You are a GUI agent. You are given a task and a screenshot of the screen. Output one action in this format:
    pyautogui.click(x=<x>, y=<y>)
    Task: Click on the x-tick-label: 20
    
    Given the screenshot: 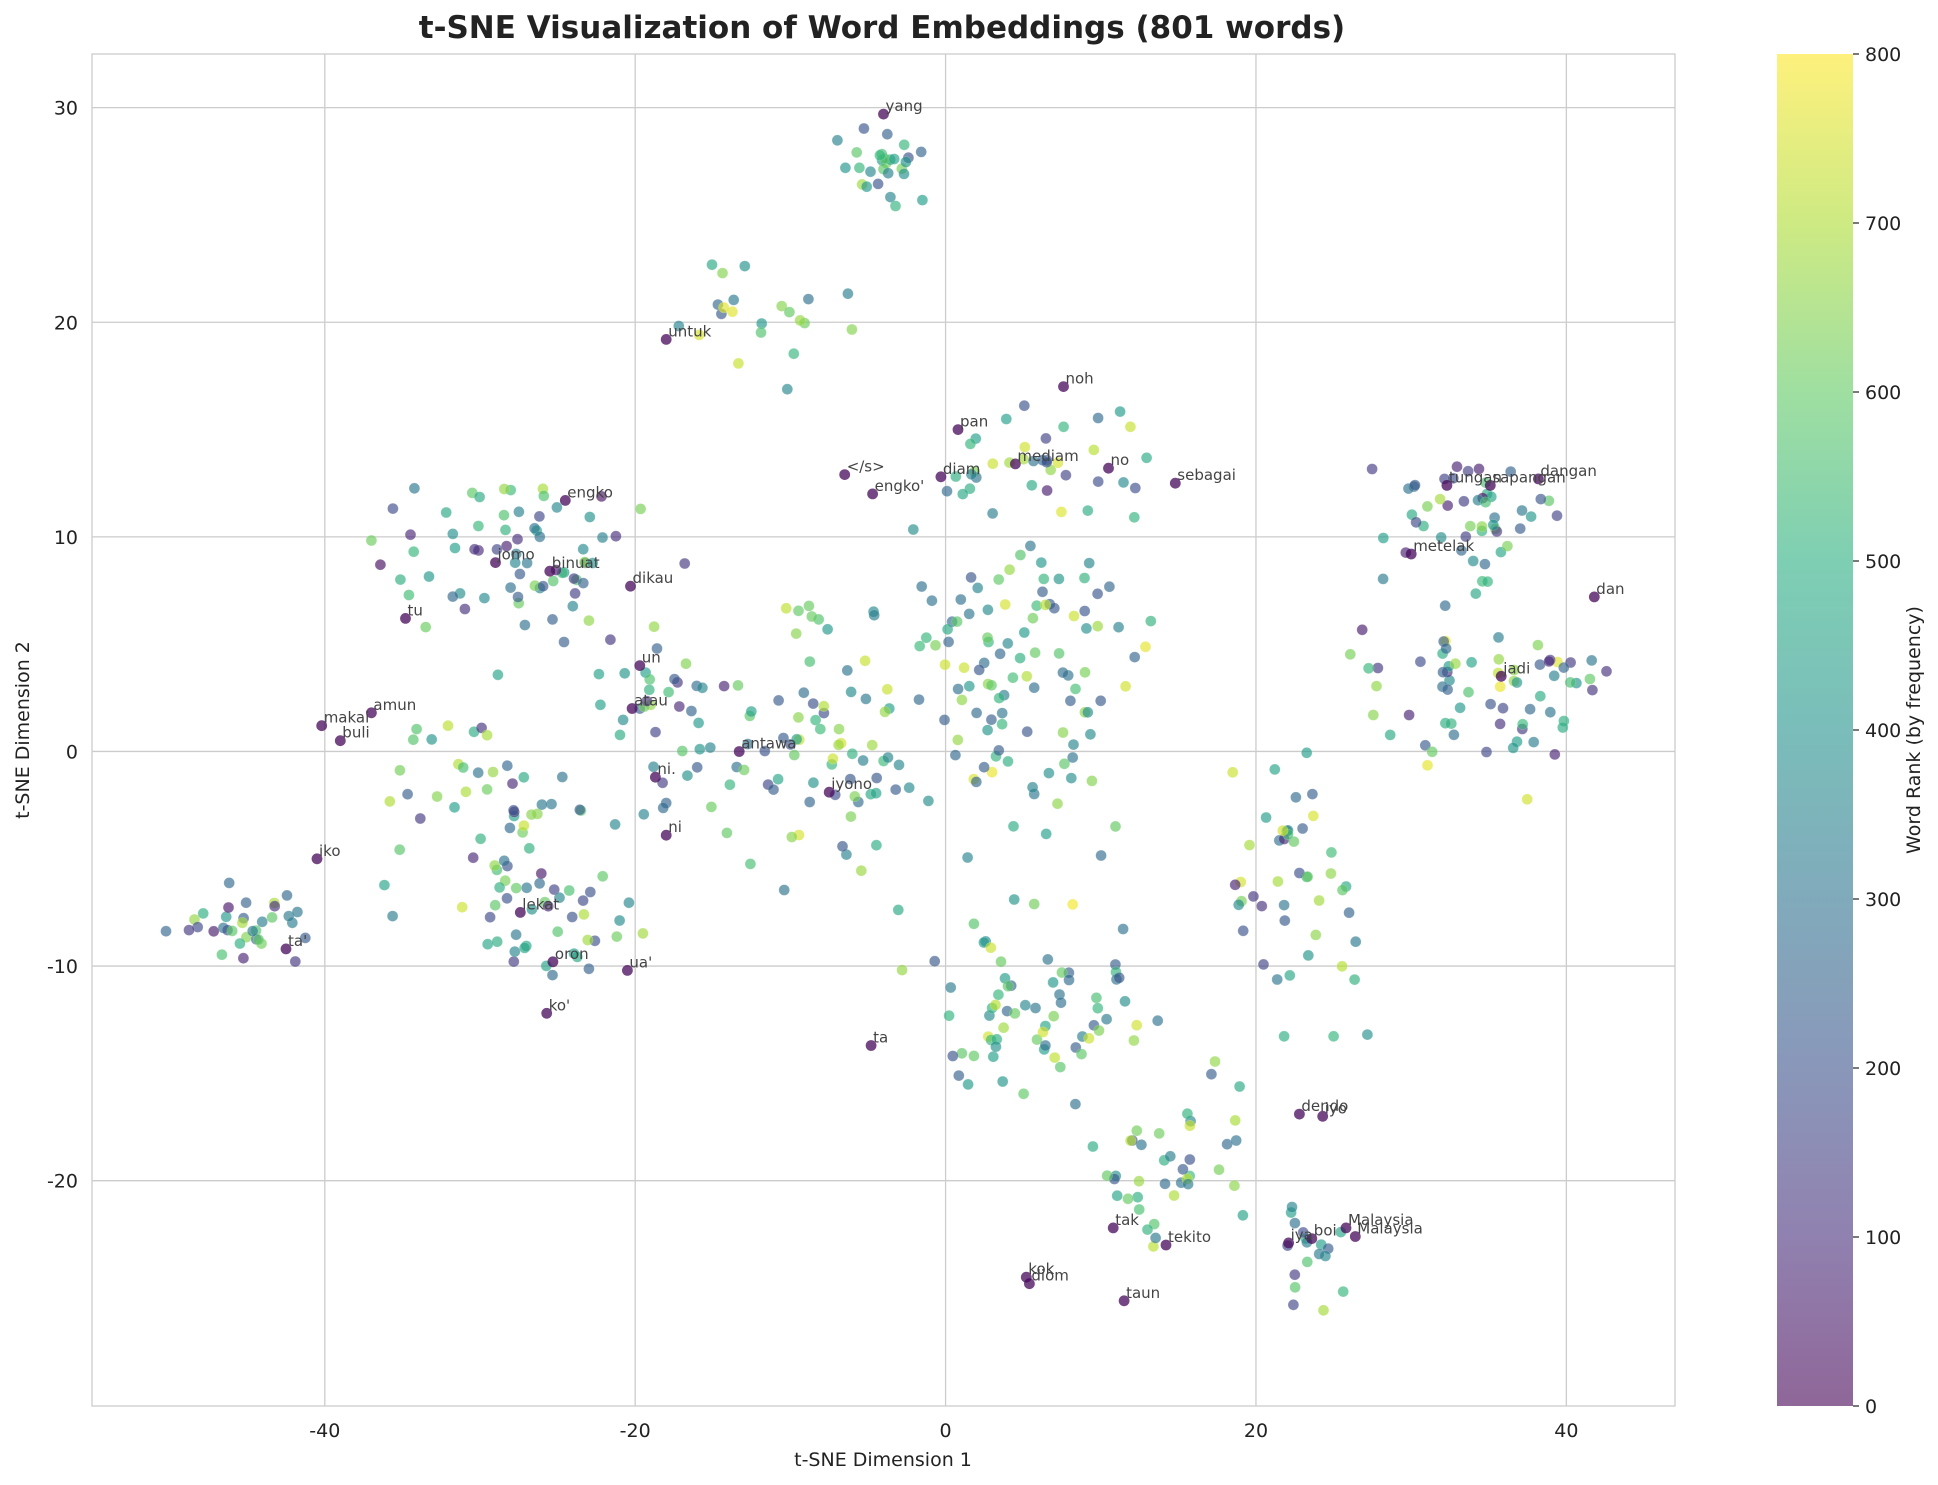 What is the action you would take?
    pyautogui.click(x=1256, y=1431)
    